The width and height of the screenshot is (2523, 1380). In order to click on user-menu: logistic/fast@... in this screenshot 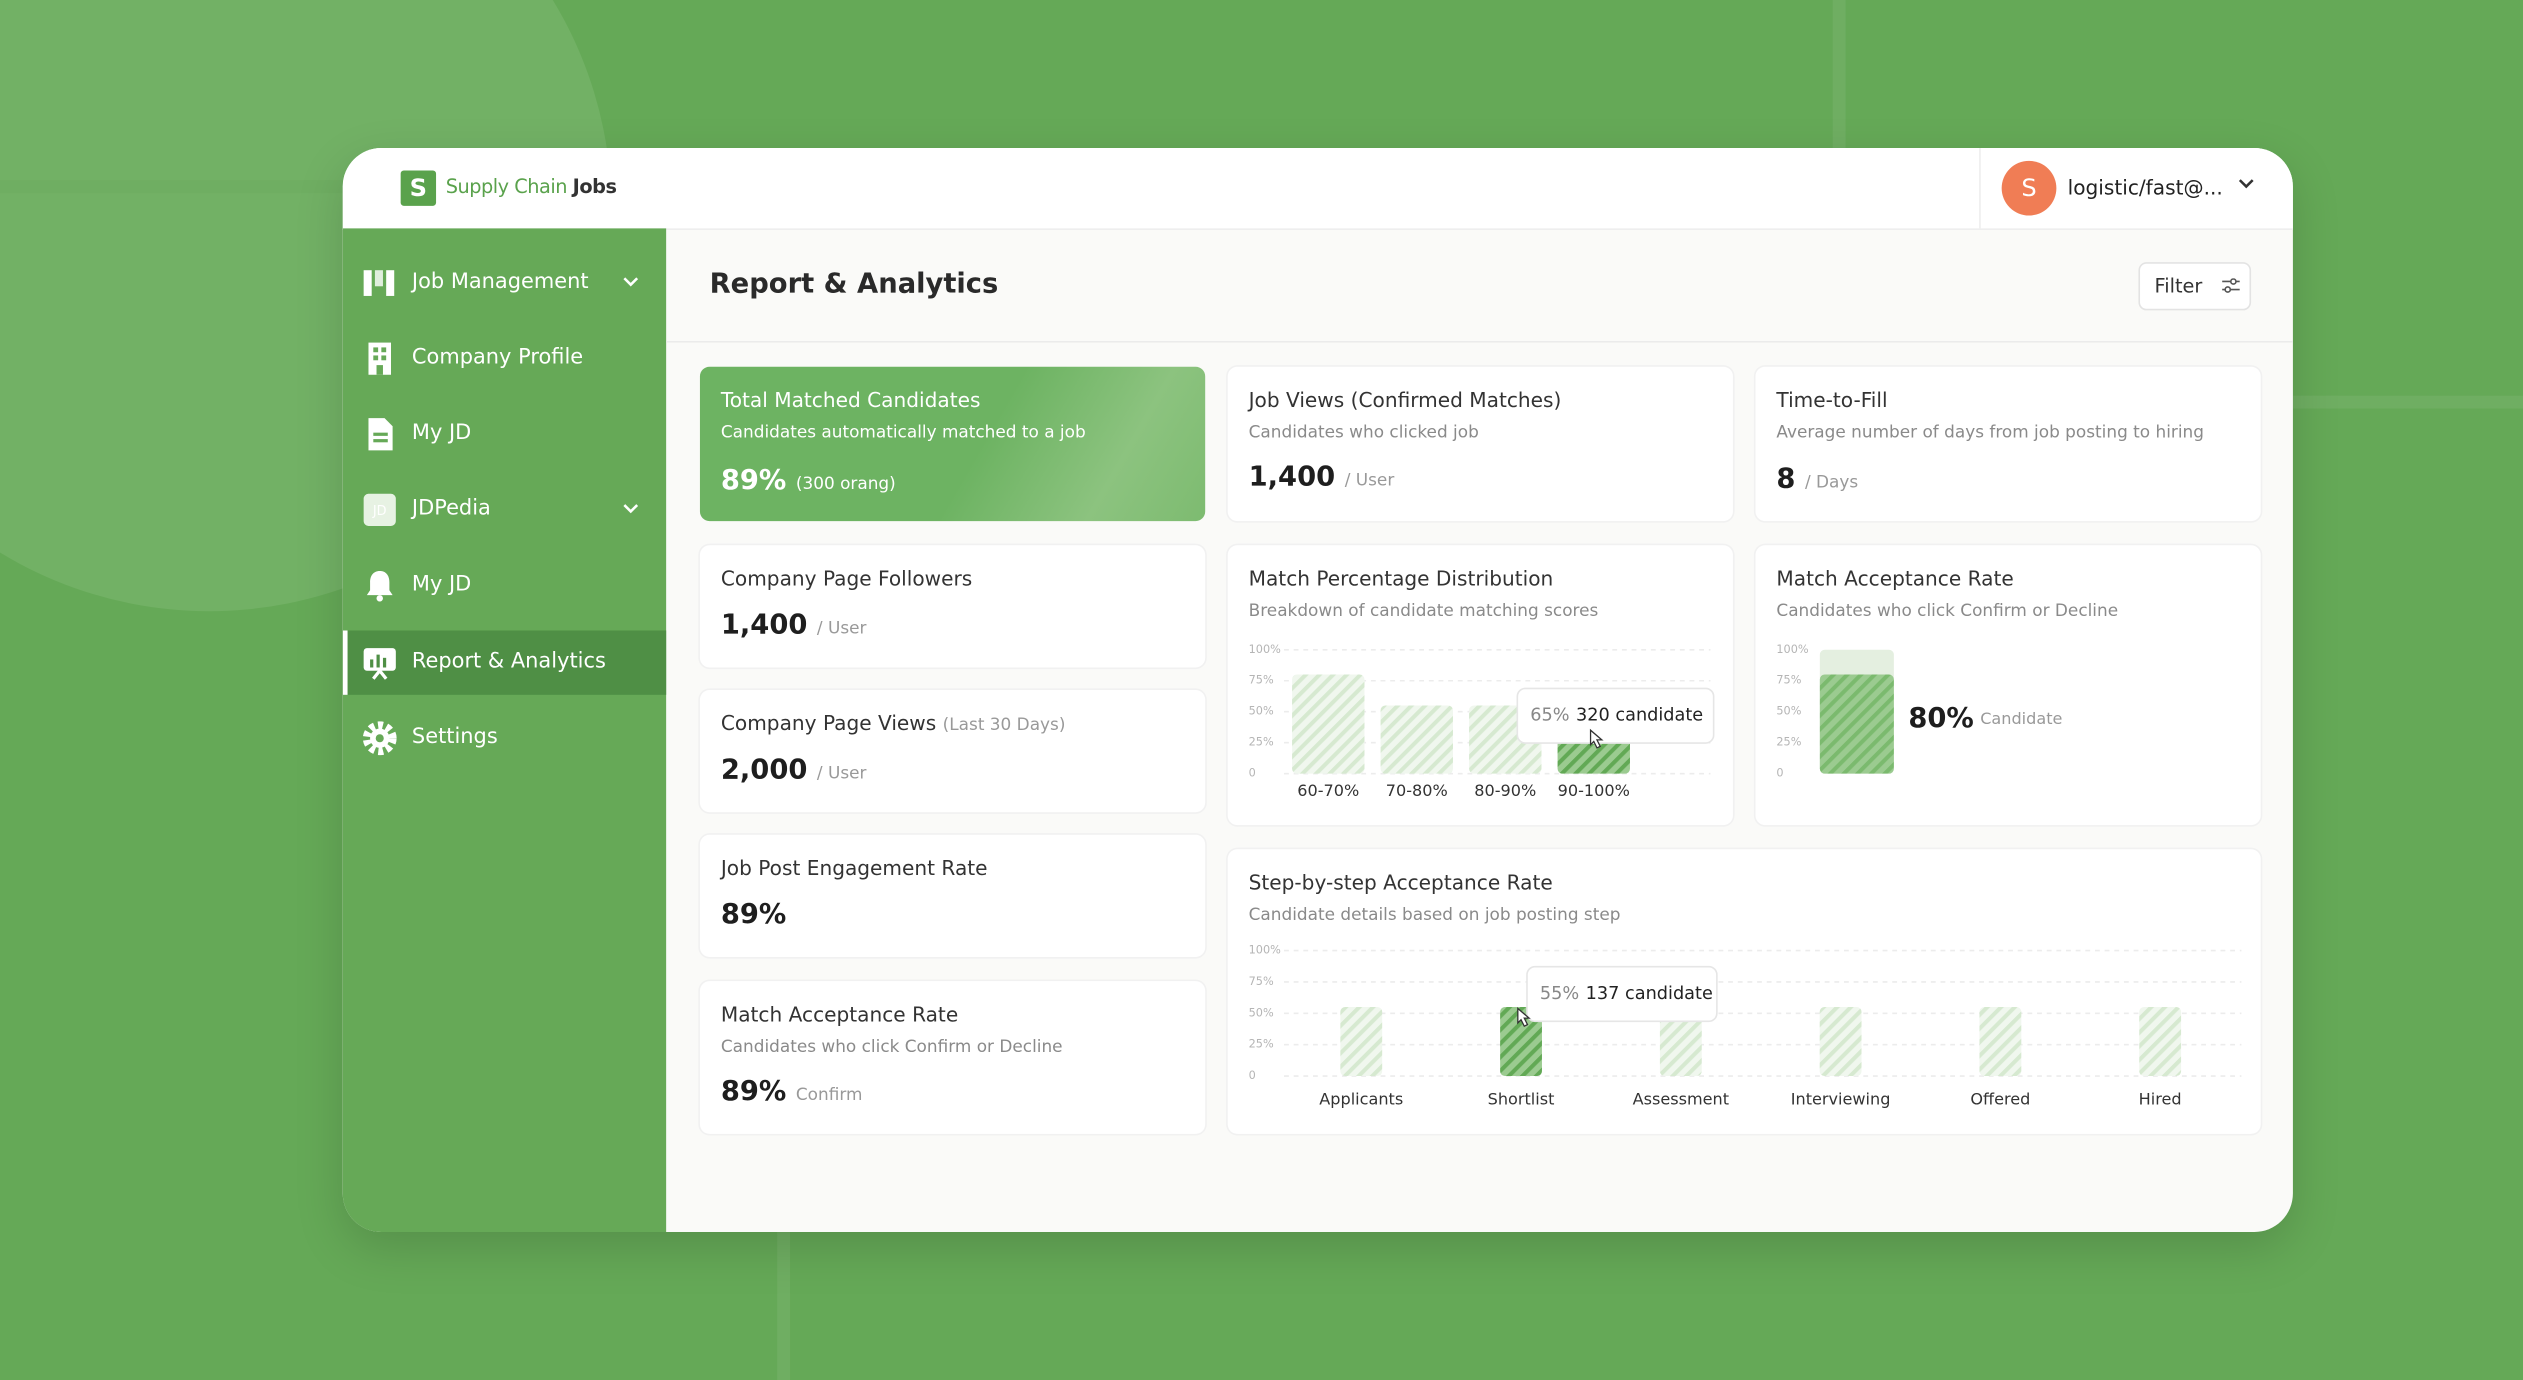, I will do `click(2145, 187)`.